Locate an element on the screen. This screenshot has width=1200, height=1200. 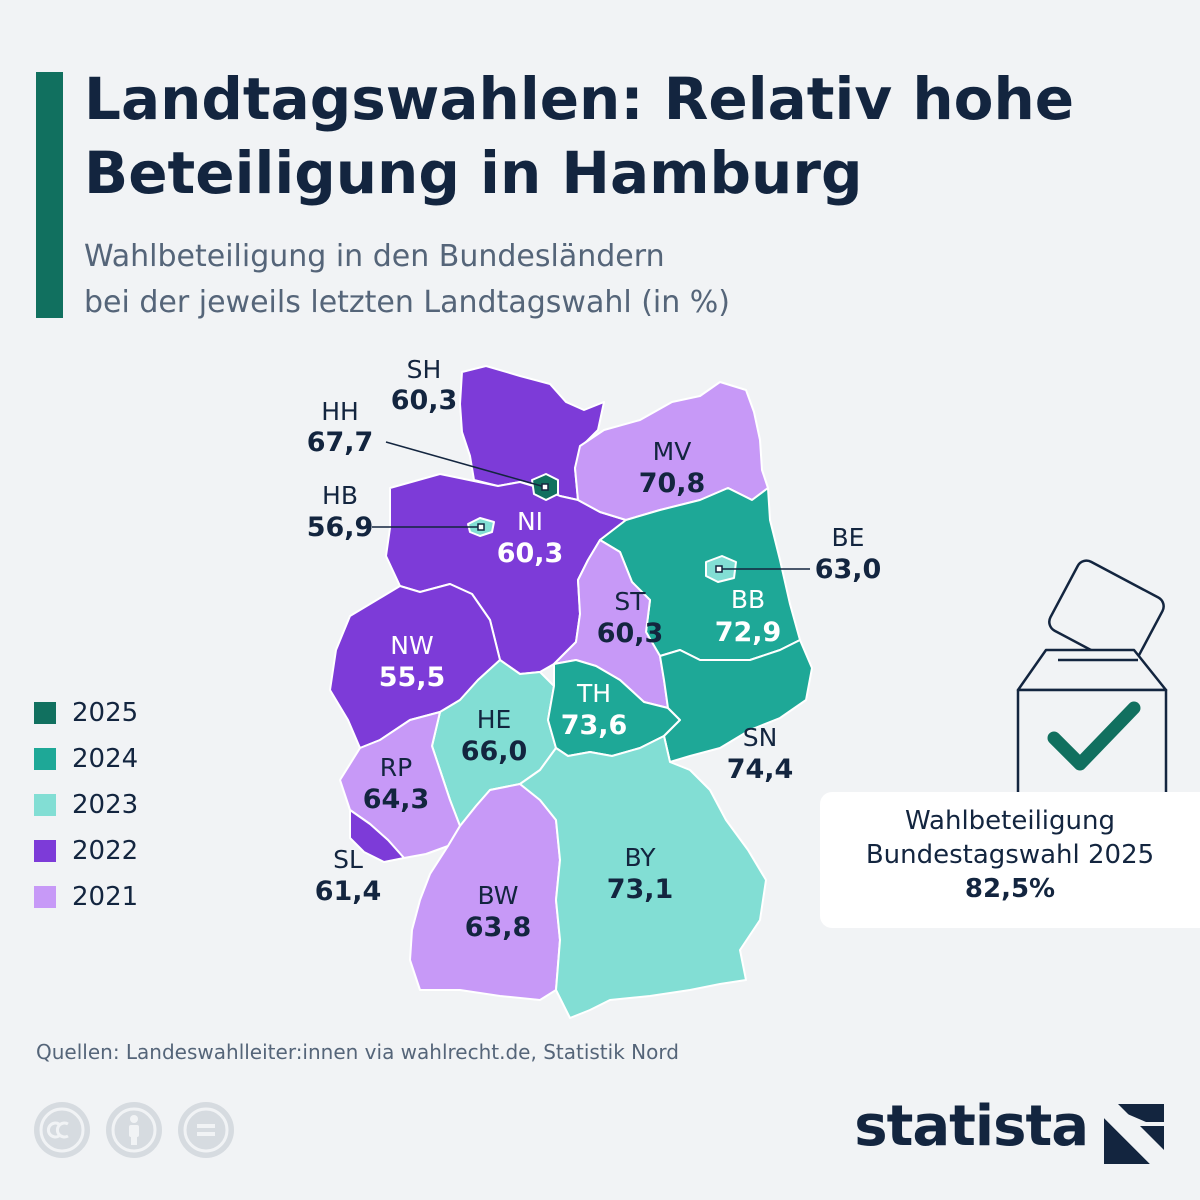
state-value-BW: 63,8 is located at coordinates (498, 927).